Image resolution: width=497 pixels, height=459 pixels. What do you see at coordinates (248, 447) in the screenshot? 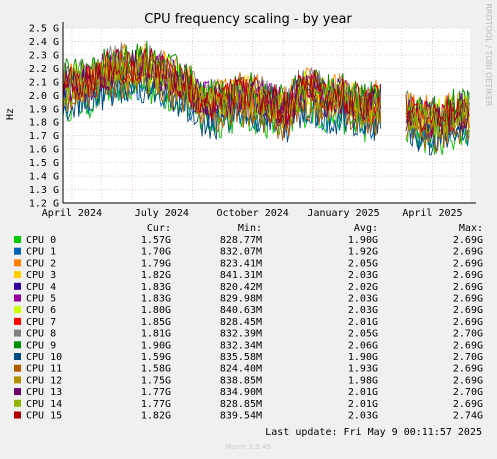
I see `munin-version: Munin 2.0.49` at bounding box center [248, 447].